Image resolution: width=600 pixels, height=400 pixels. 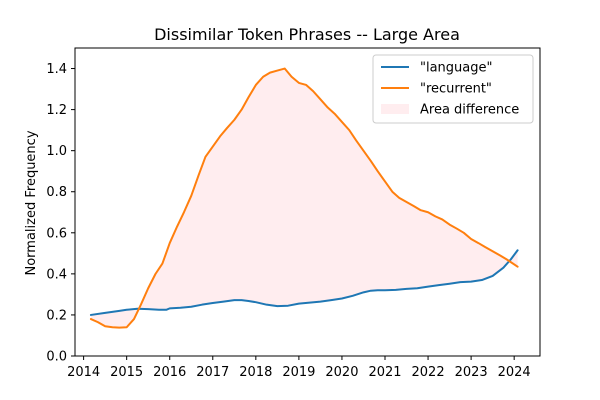 I want to click on legend-box, so click(x=453, y=89).